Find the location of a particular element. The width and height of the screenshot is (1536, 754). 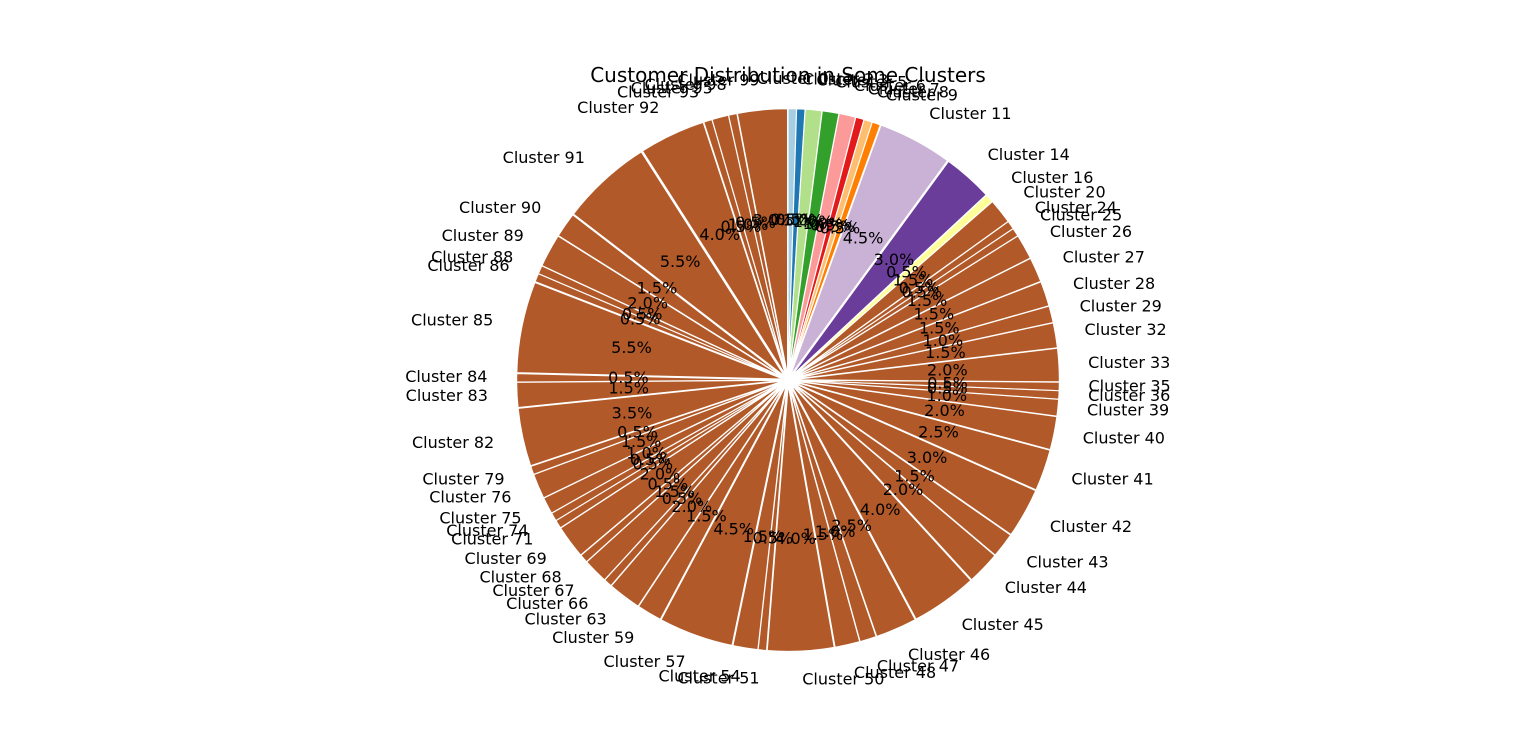

slice-label: Cluster 57 is located at coordinates (644, 661).